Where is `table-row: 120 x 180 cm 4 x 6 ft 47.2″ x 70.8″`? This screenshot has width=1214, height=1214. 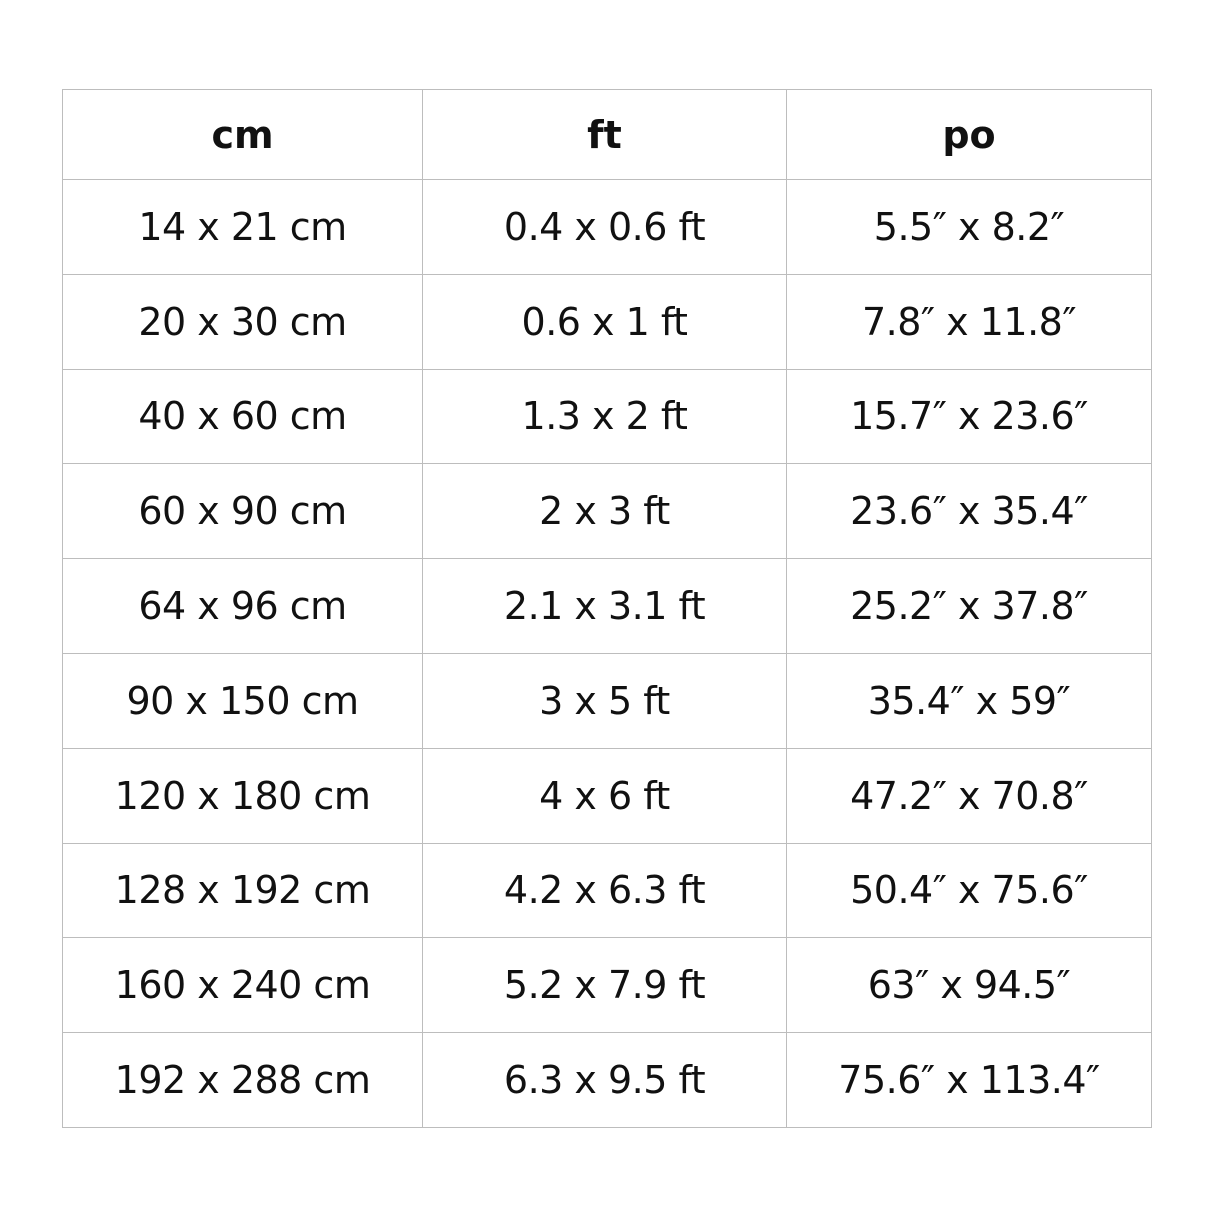
table-row: 120 x 180 cm 4 x 6 ft 47.2″ x 70.8″ is located at coordinates (607, 795).